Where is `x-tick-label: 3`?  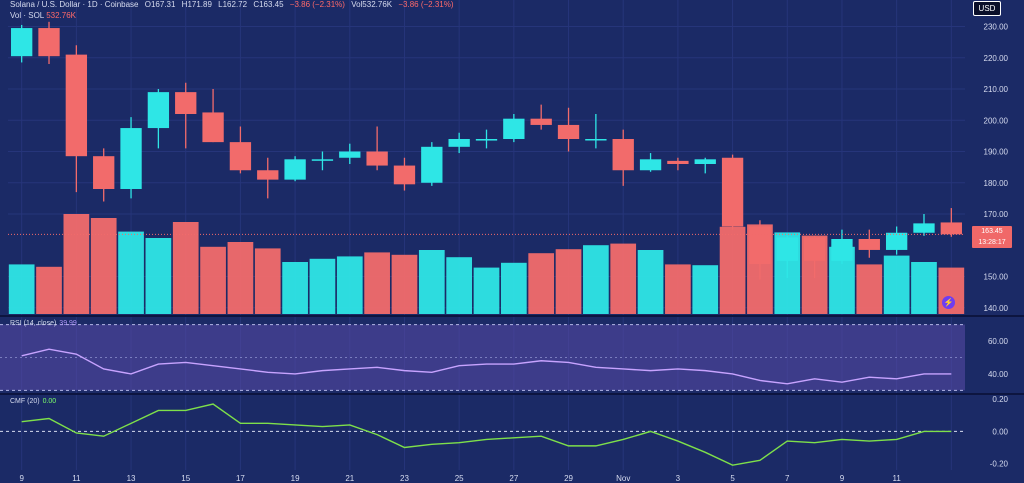
x-tick-label: 3 is located at coordinates (678, 478).